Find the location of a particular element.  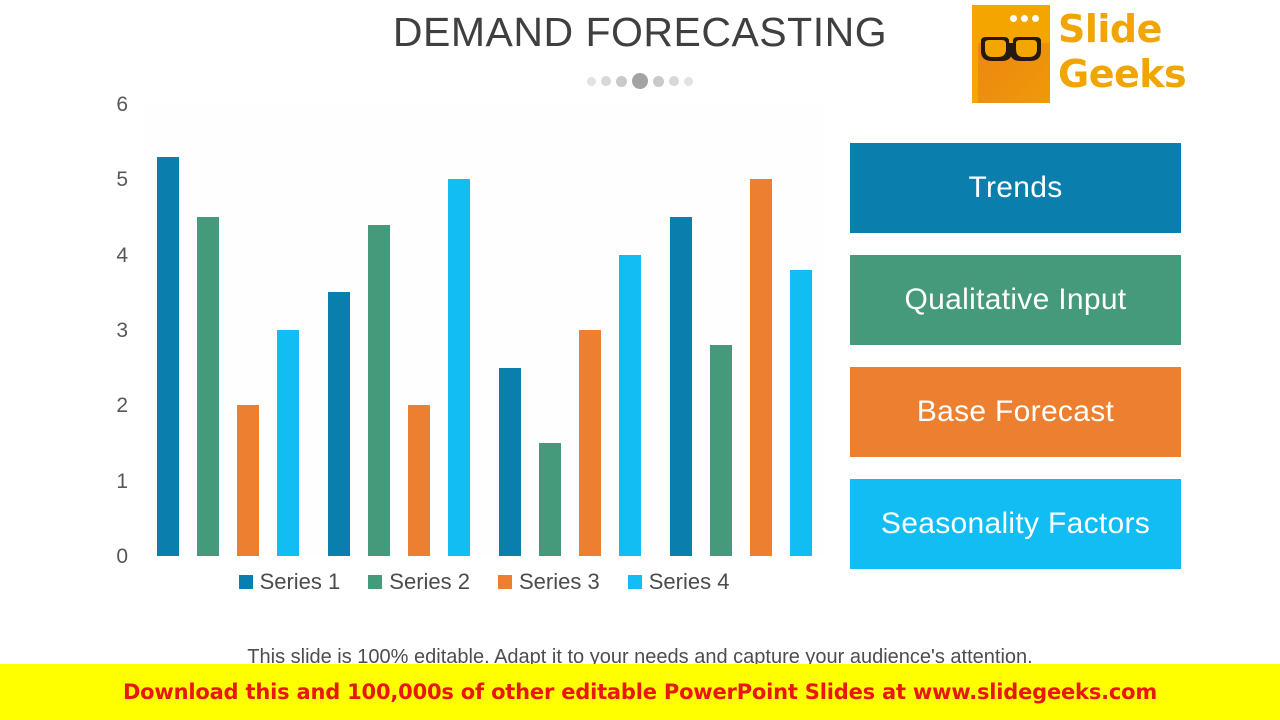

legend-item: Series 2 is located at coordinates (419, 582).